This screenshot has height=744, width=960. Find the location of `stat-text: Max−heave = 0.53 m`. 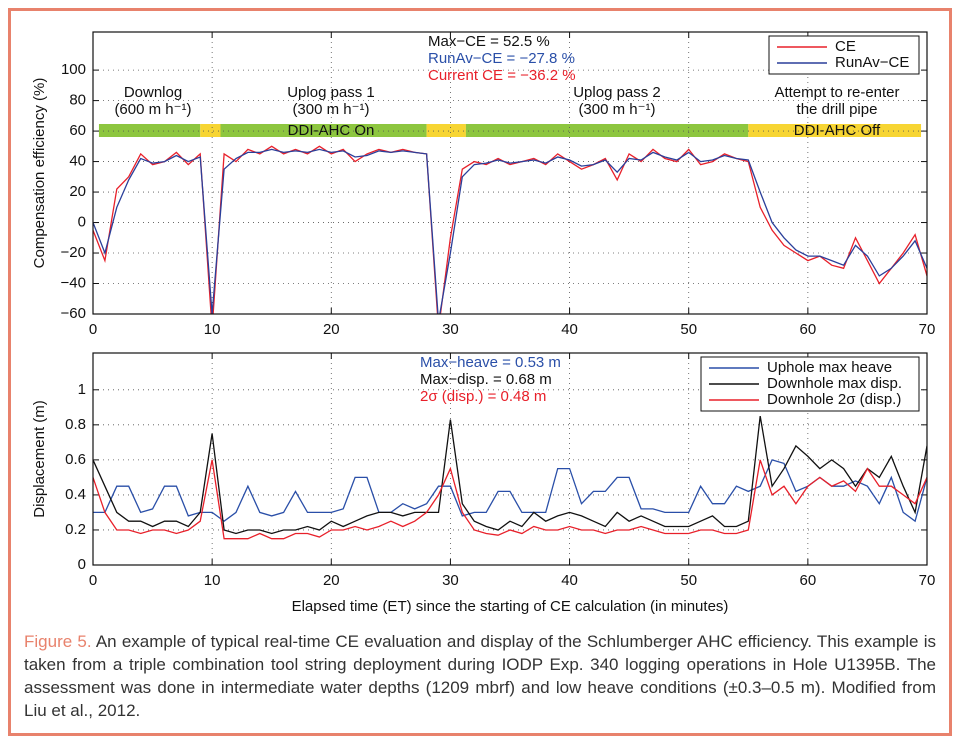

stat-text: Max−heave = 0.53 m is located at coordinates (490, 362).